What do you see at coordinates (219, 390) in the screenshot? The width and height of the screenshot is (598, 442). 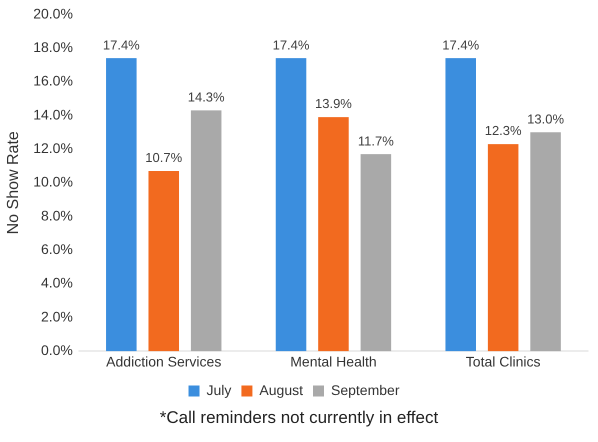 I see `legend-label: July` at bounding box center [219, 390].